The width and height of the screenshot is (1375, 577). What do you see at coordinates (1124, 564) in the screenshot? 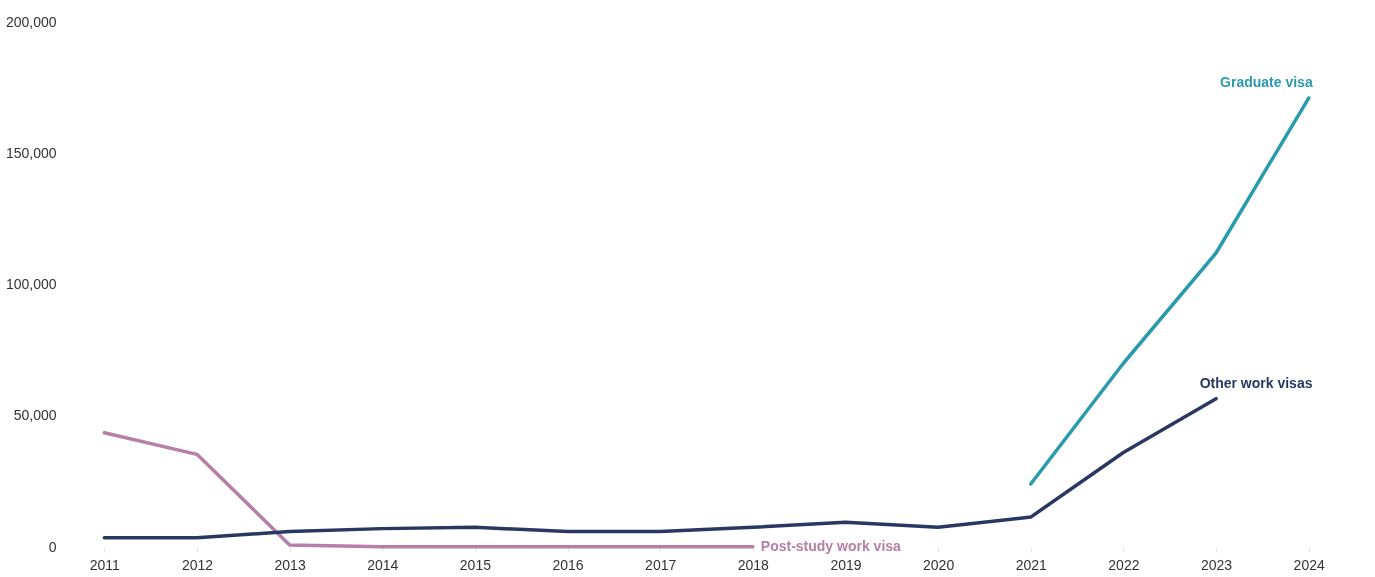
I see `x-tick-label: 2022` at bounding box center [1124, 564].